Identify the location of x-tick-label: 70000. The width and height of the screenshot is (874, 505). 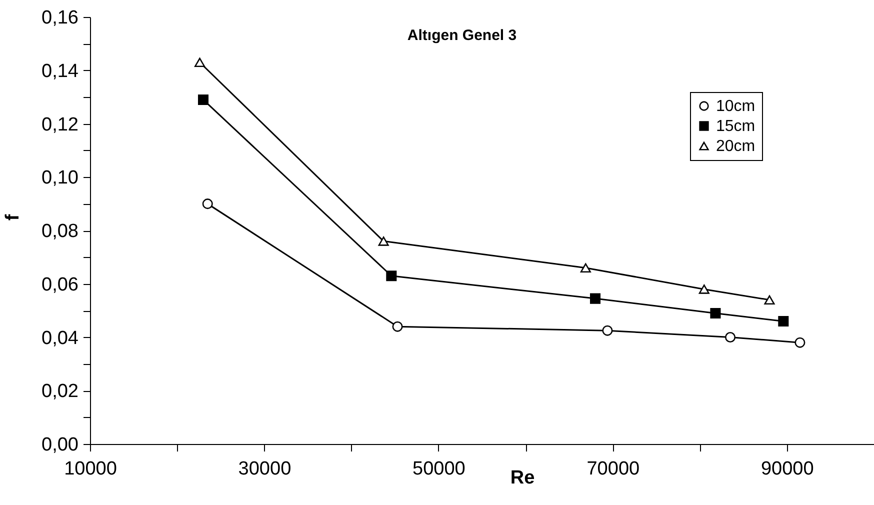
(613, 469).